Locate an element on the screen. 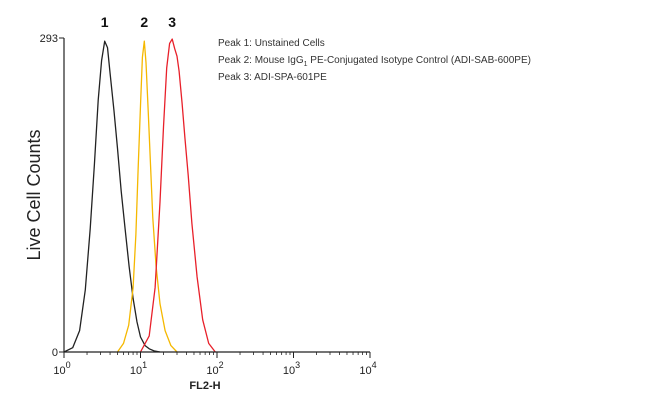  x-tick-label: 10¹ is located at coordinates (138, 368).